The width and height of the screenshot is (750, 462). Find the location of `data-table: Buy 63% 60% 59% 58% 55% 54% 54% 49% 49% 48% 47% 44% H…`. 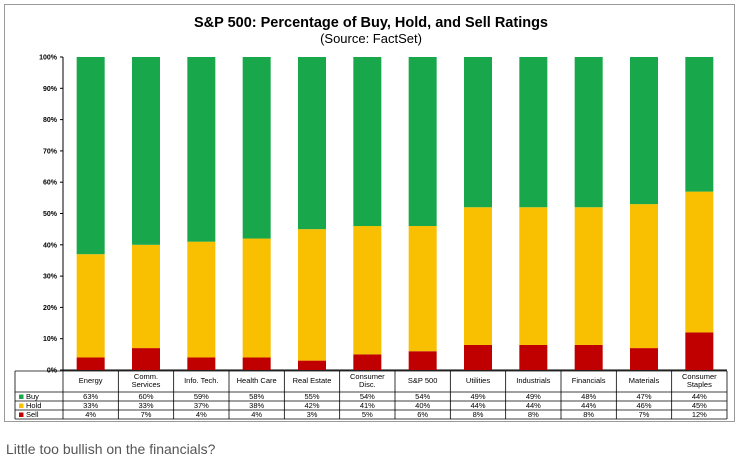

data-table: Buy 63% 60% 59% 58% 55% 54% 54% 49% 49% 48% 47% 44% H… is located at coordinates (370, 395).